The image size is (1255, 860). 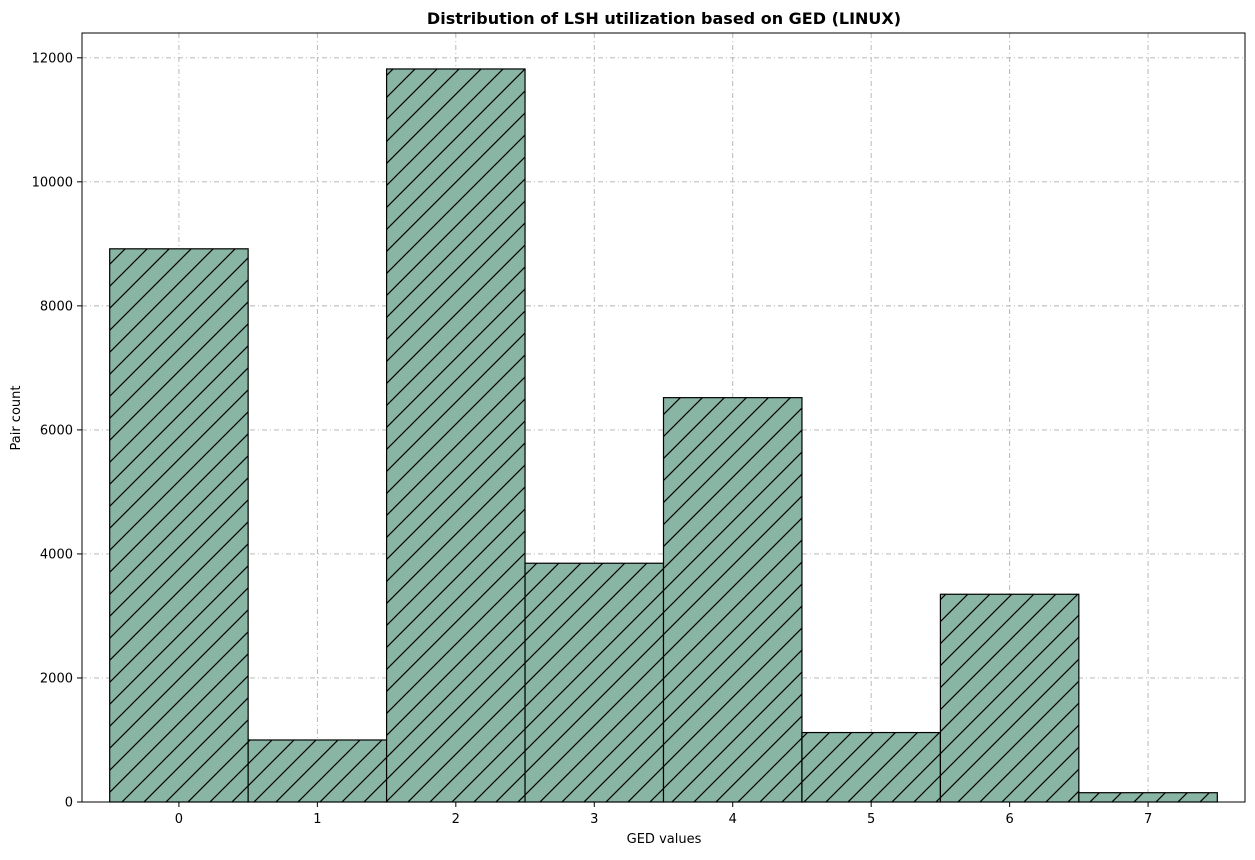 I want to click on y-tick-label: 6000, so click(x=56, y=430).